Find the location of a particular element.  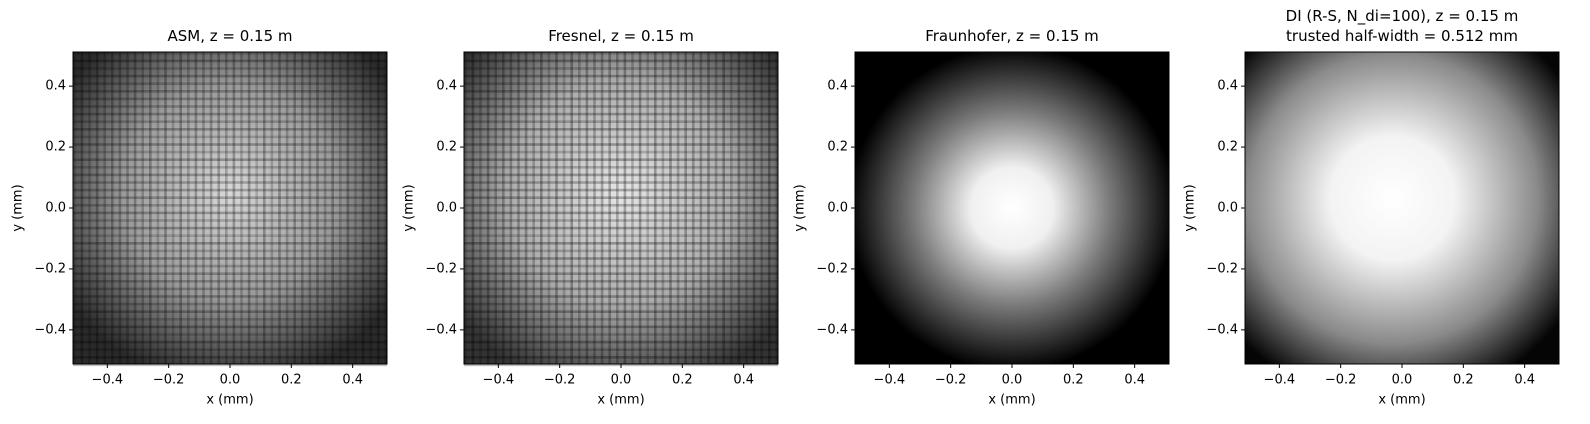

y-tick-label: 0.2 is located at coordinates (1227, 147).